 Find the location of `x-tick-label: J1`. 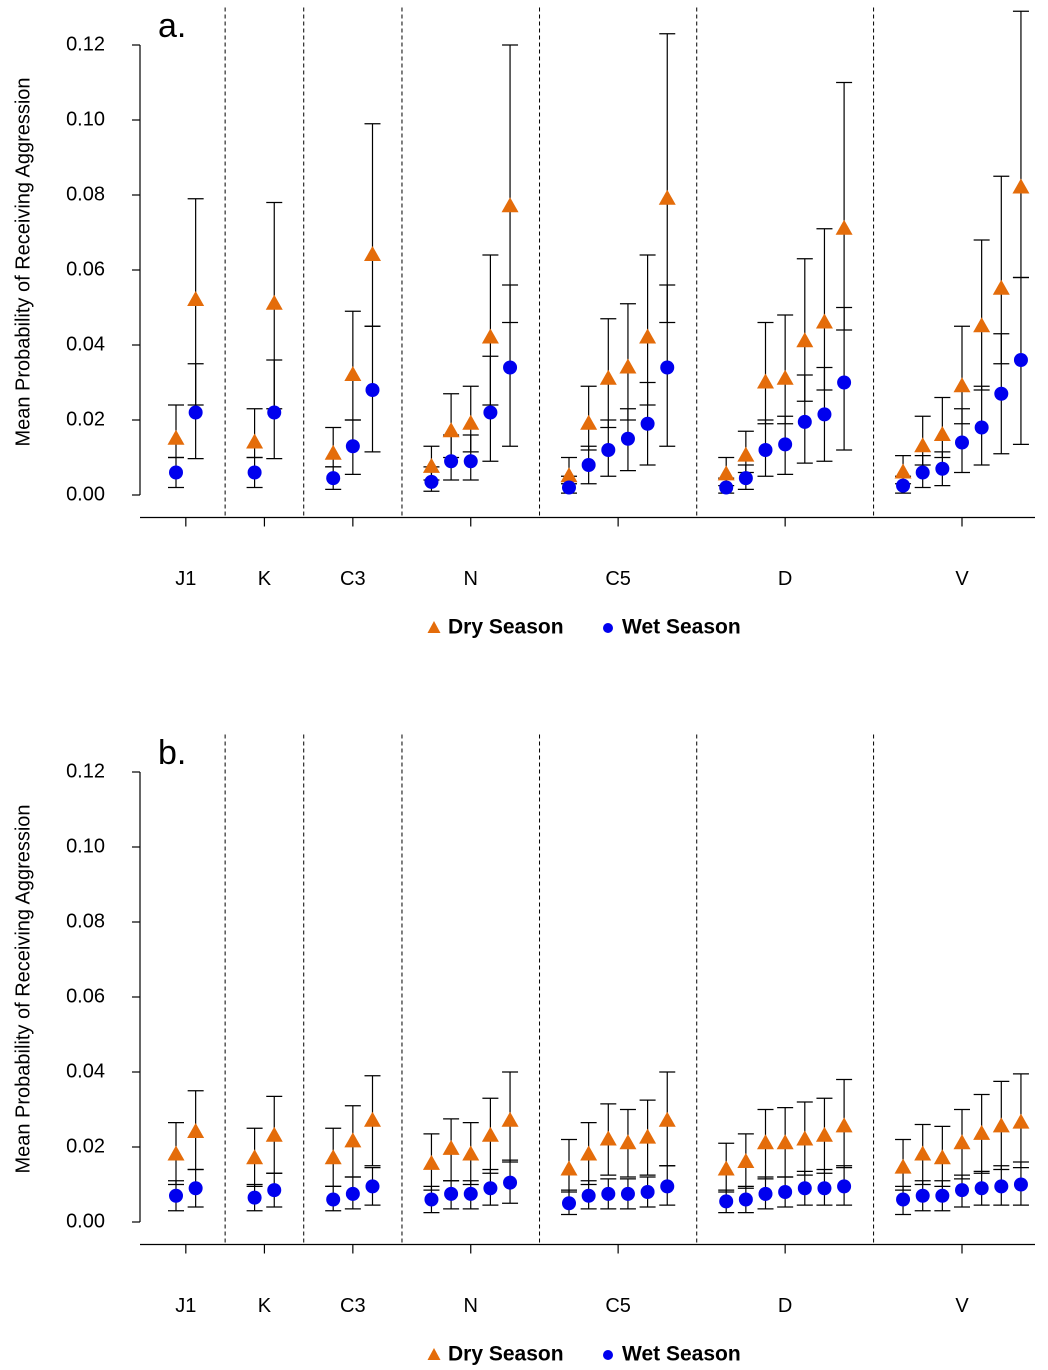

x-tick-label: J1 is located at coordinates (185, 1306).